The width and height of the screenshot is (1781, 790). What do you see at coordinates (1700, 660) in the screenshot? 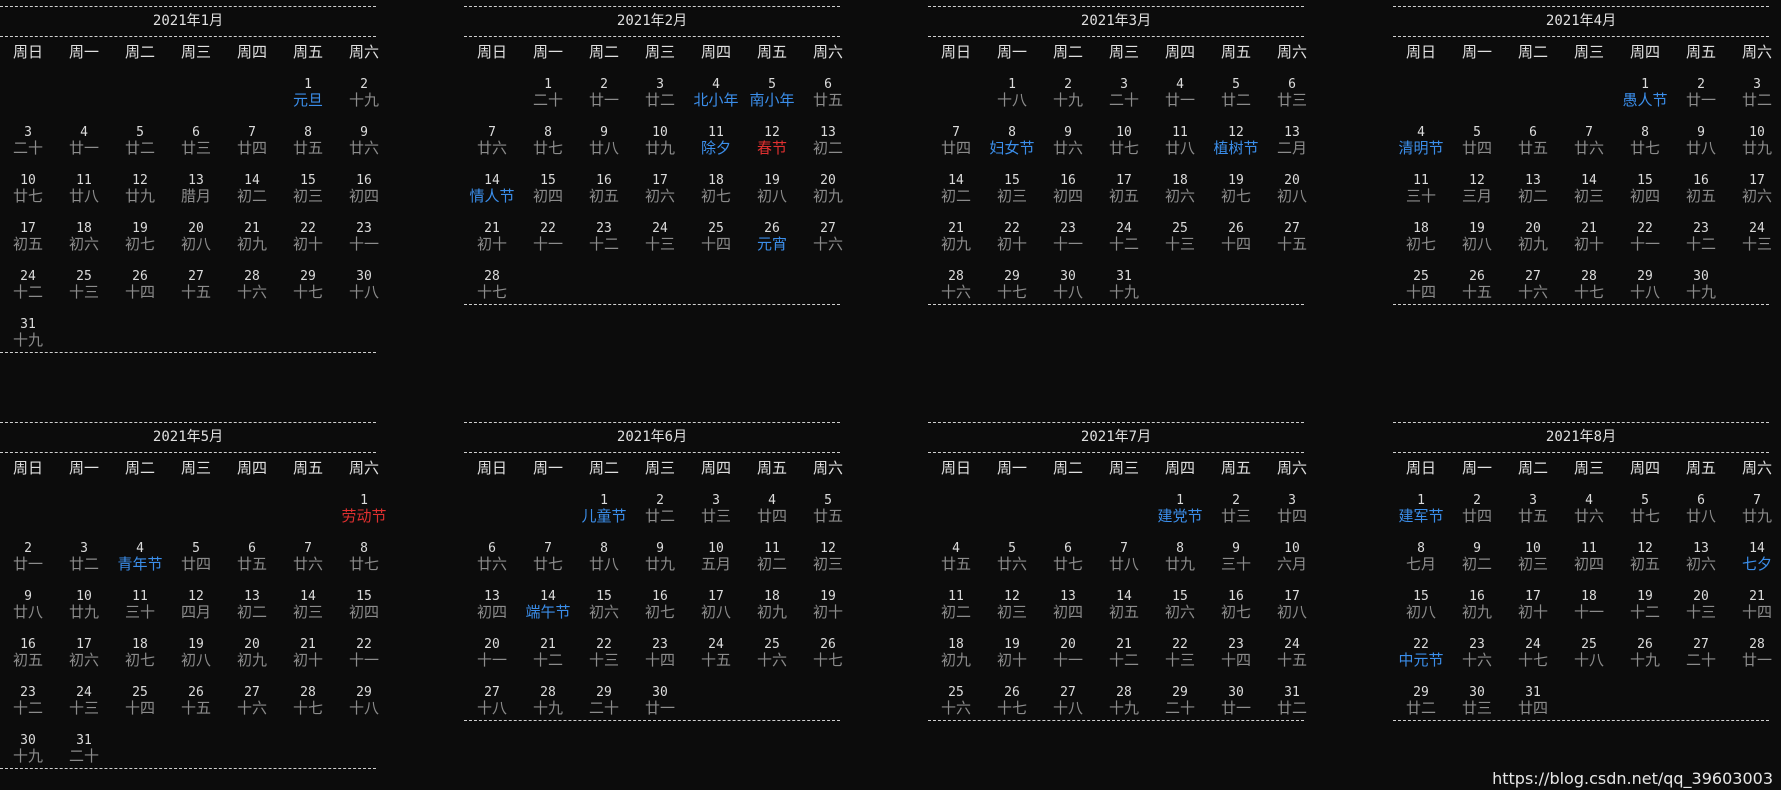
I see `lunar-date-label: 二十` at bounding box center [1700, 660].